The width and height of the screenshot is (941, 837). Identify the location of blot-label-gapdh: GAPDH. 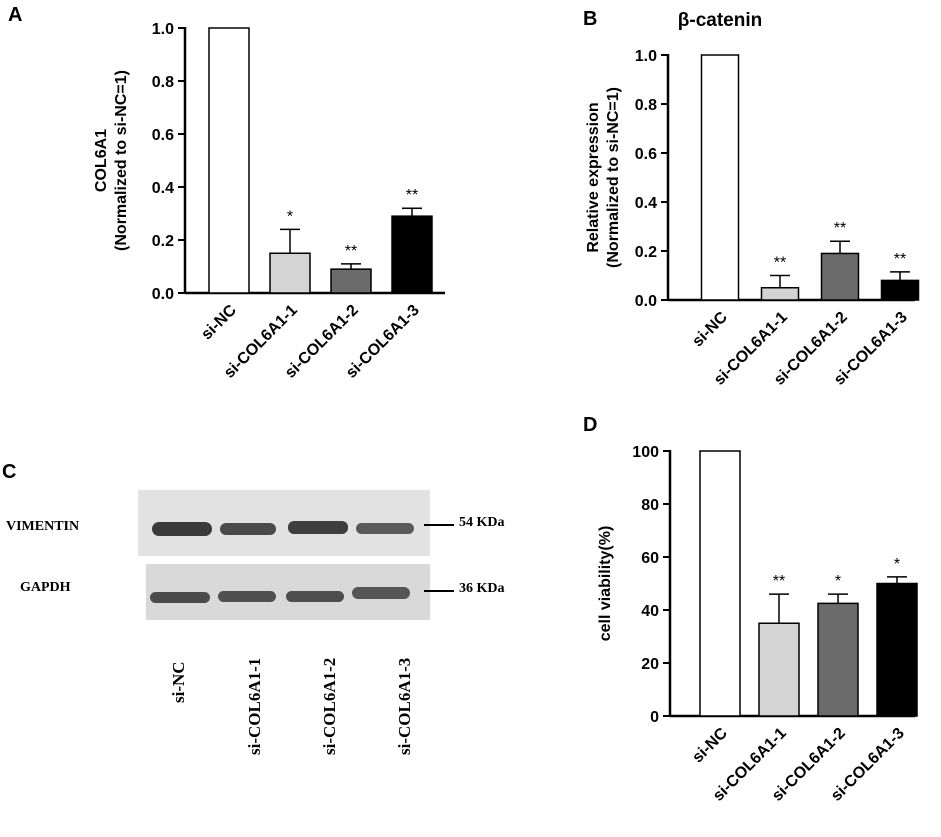
(45, 587).